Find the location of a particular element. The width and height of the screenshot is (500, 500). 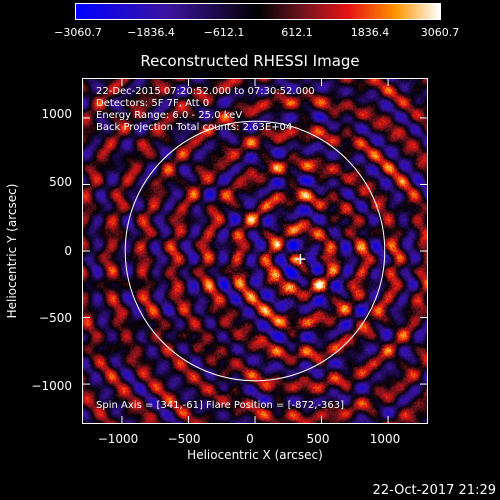

colorbar is located at coordinates (258, 11).